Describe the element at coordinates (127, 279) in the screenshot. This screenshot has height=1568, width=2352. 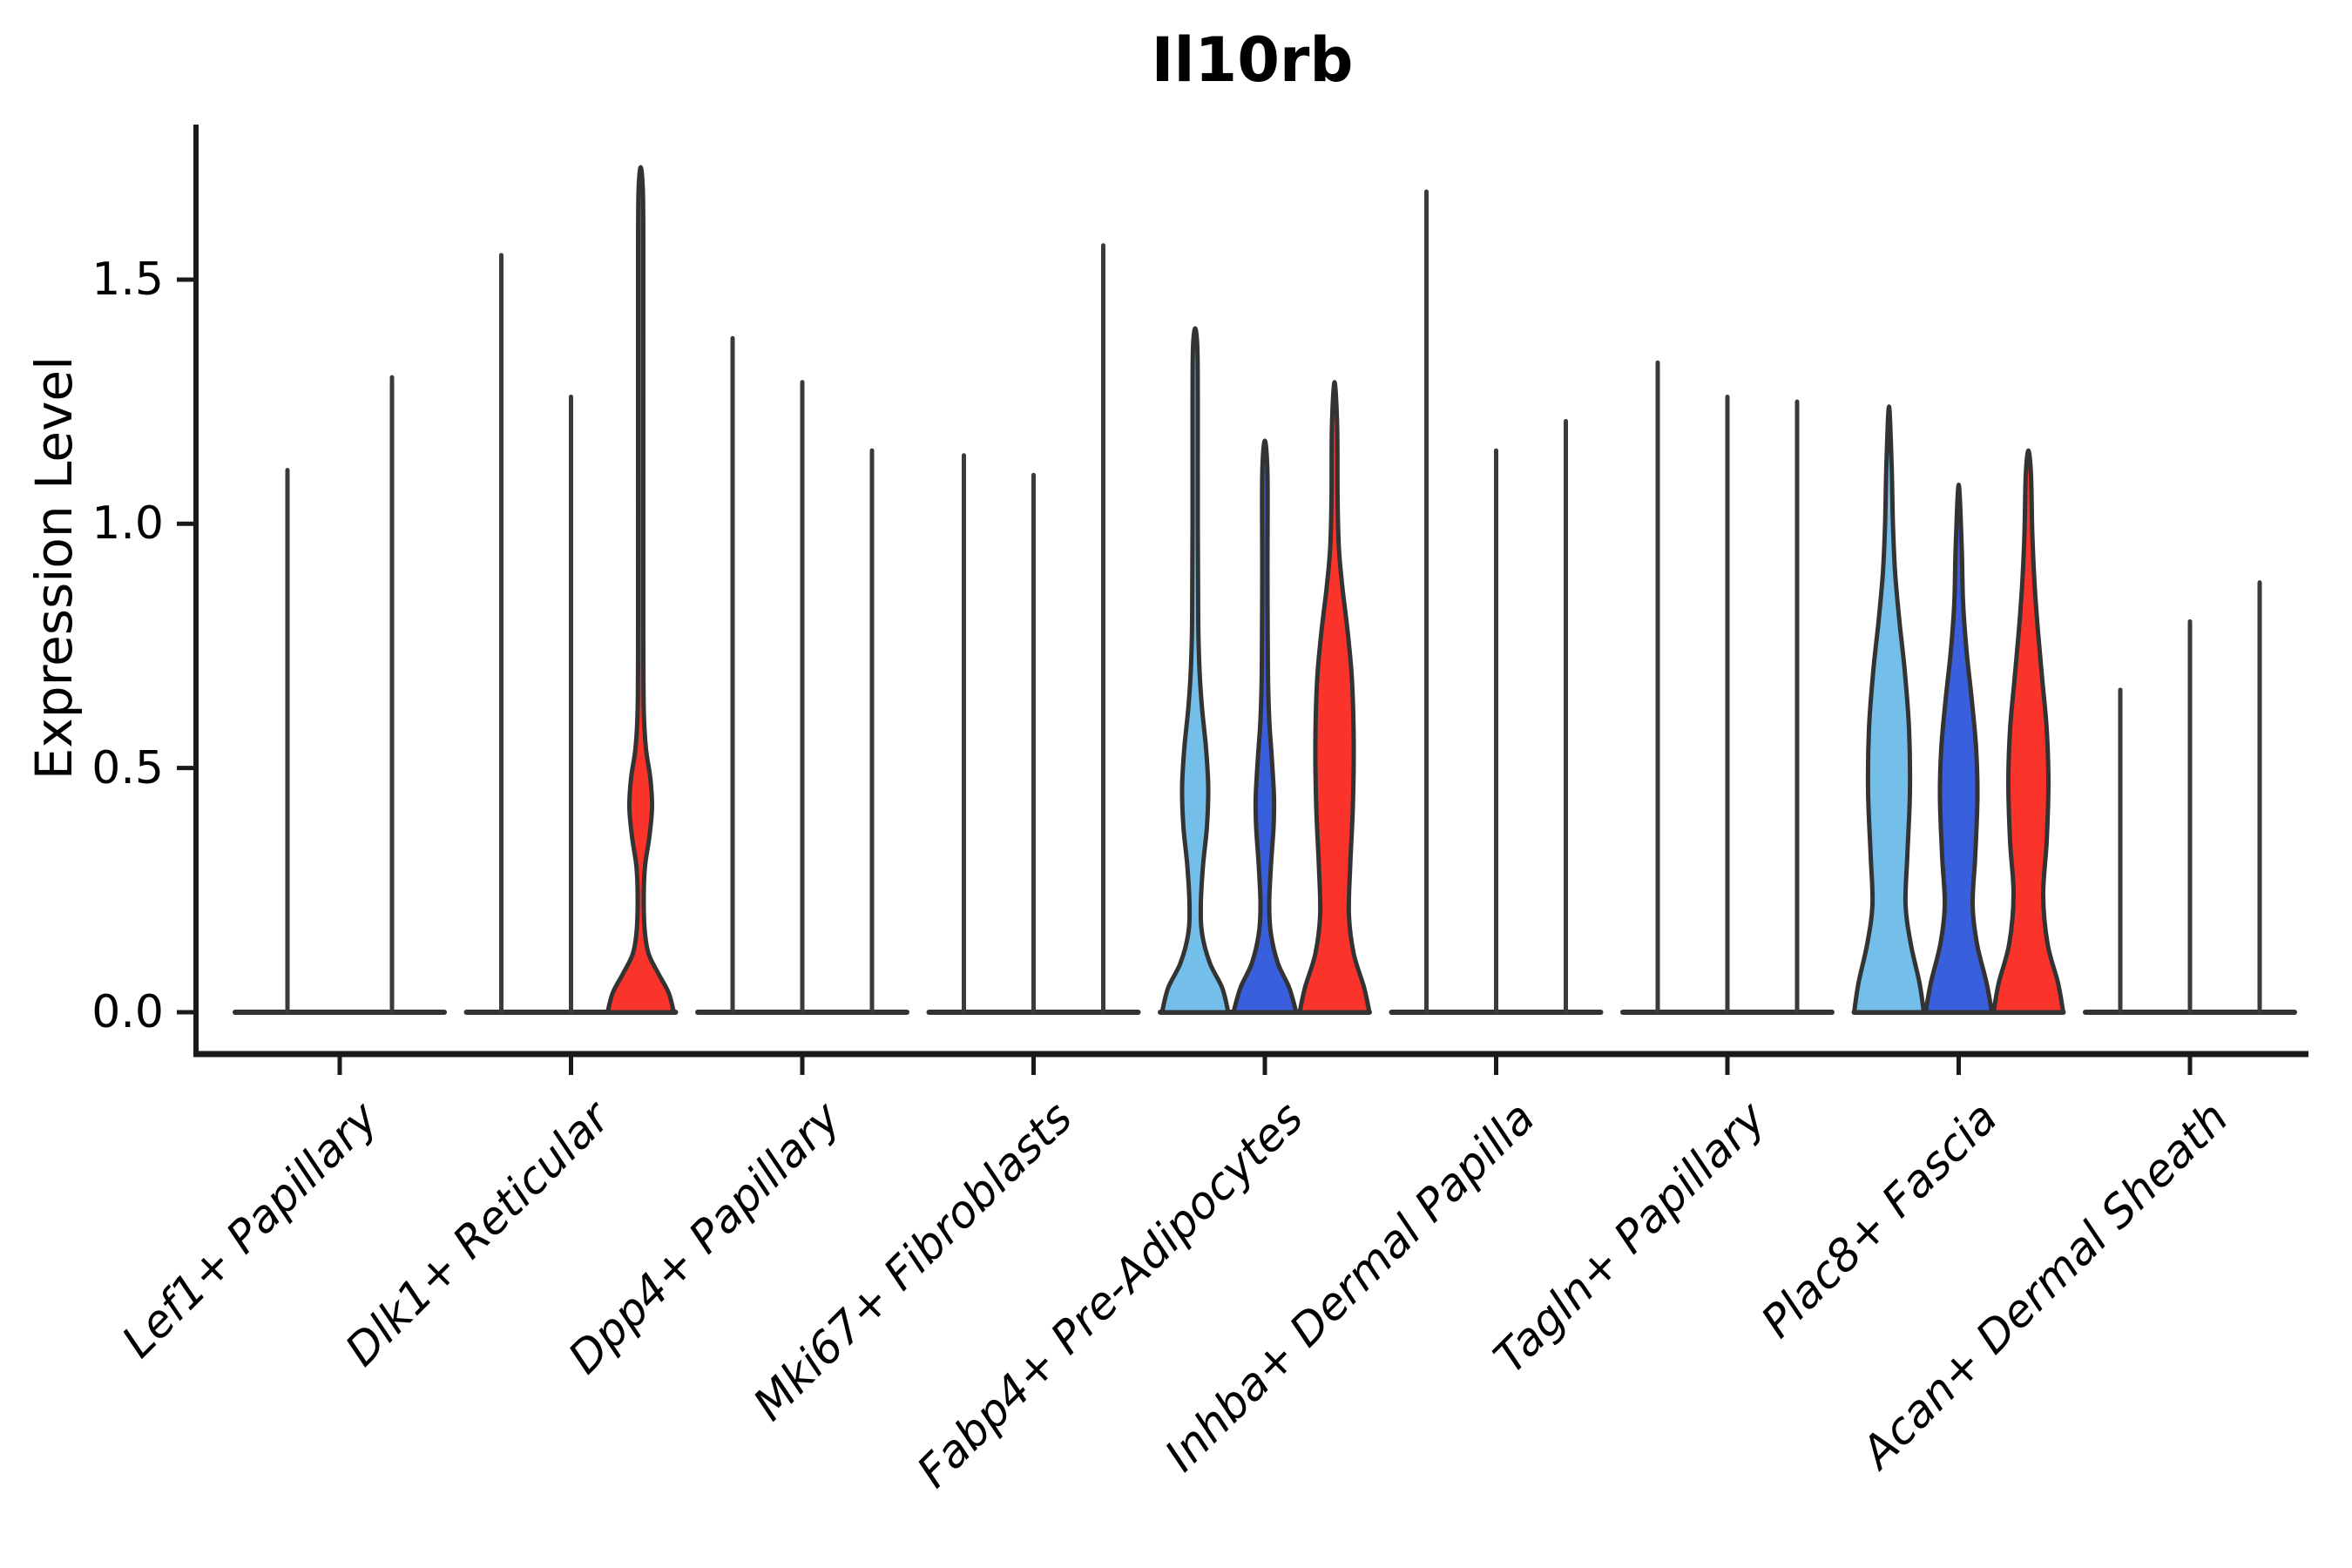
I see `y-tick-label: 1.5` at that location.